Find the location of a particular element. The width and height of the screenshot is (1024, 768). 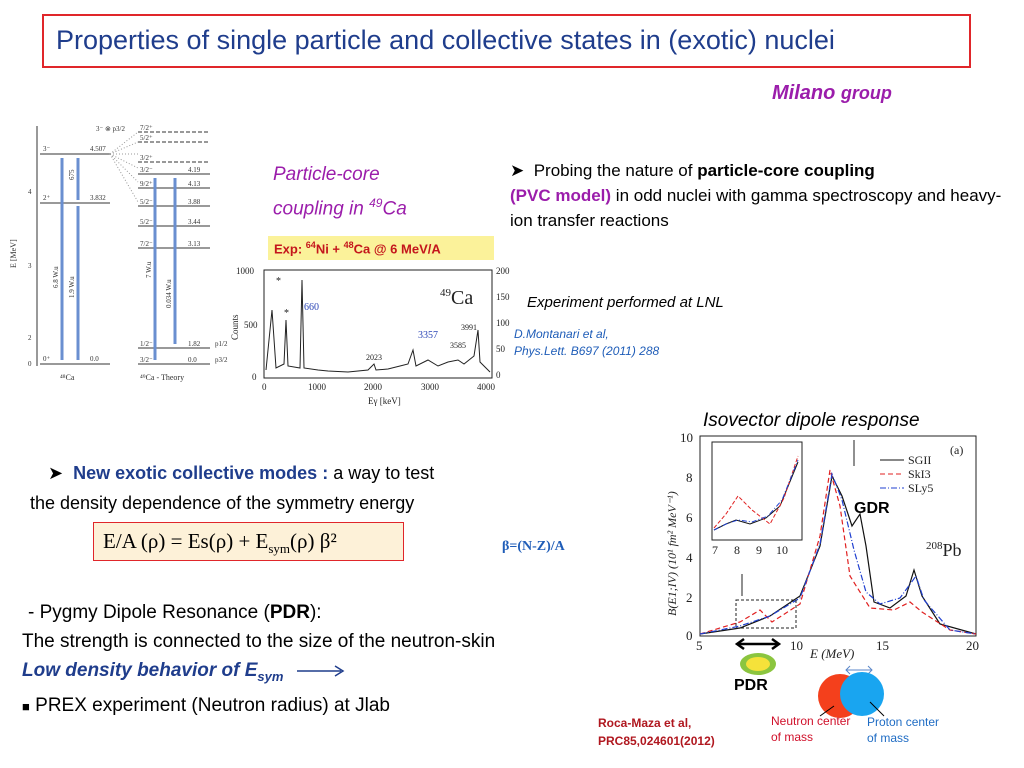

x-tick: 1000 is located at coordinates (317, 387).